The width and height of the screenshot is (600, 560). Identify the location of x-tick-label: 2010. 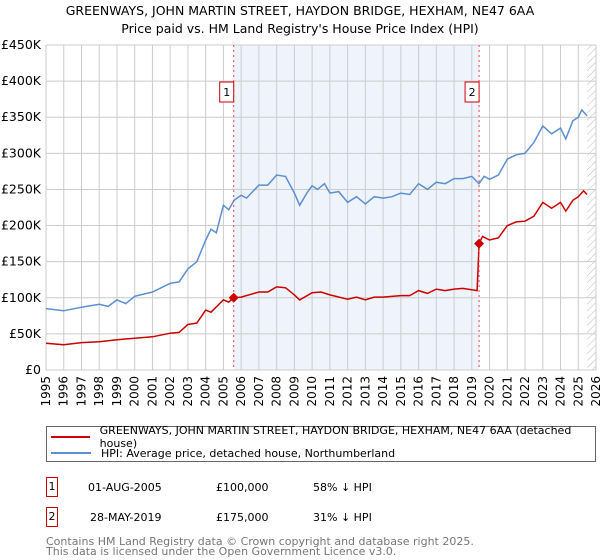
(312, 391).